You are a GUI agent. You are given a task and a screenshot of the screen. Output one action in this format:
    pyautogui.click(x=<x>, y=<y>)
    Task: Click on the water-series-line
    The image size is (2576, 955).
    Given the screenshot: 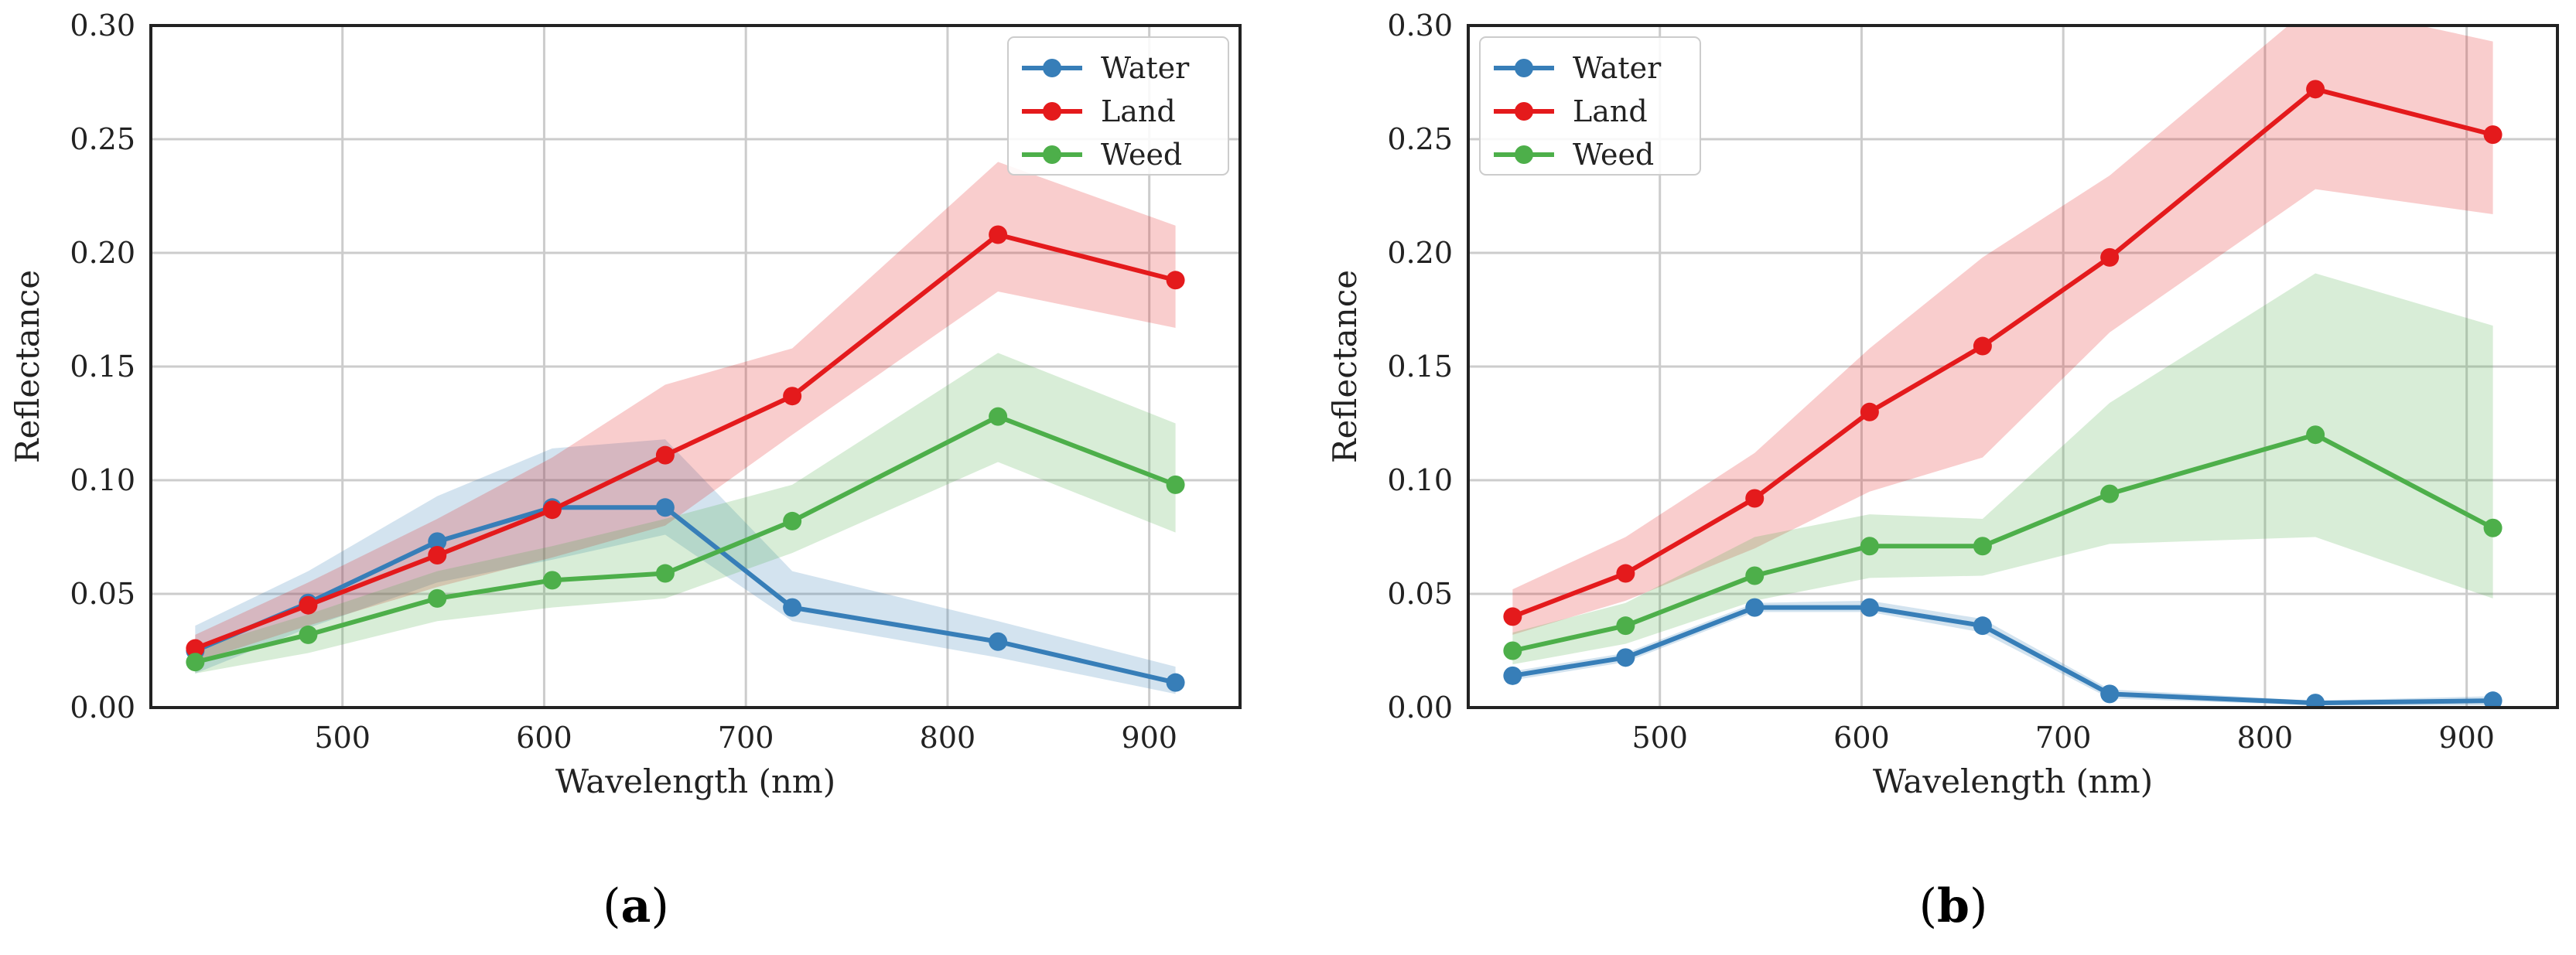 What is the action you would take?
    pyautogui.click(x=685, y=595)
    